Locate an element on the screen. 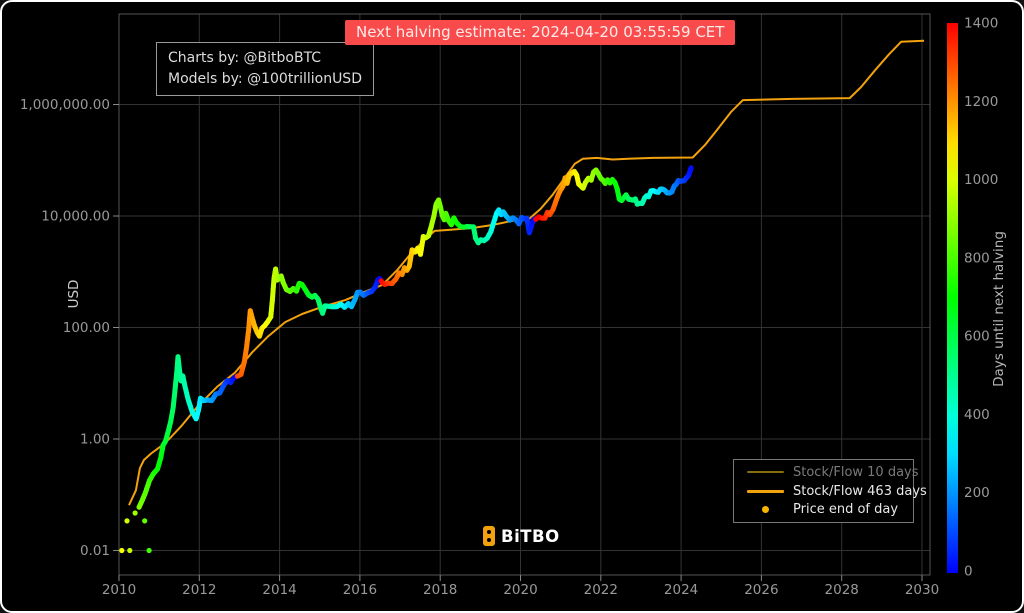 This screenshot has height=613, width=1024. x-tick-label: 2024 is located at coordinates (681, 590).